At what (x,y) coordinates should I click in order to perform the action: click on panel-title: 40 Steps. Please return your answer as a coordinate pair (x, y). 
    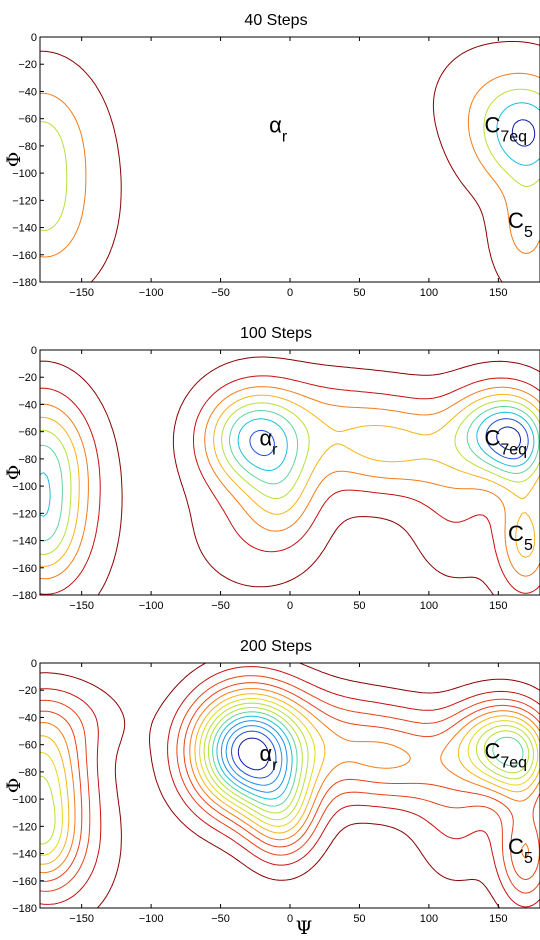
    Looking at the image, I should click on (275, 20).